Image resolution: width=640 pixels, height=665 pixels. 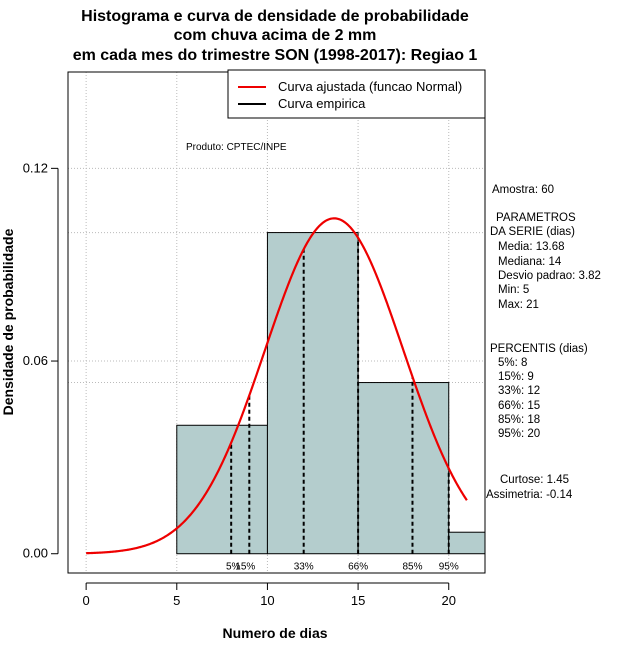 What do you see at coordinates (304, 567) in the screenshot?
I see `percentile-label-2: 33%` at bounding box center [304, 567].